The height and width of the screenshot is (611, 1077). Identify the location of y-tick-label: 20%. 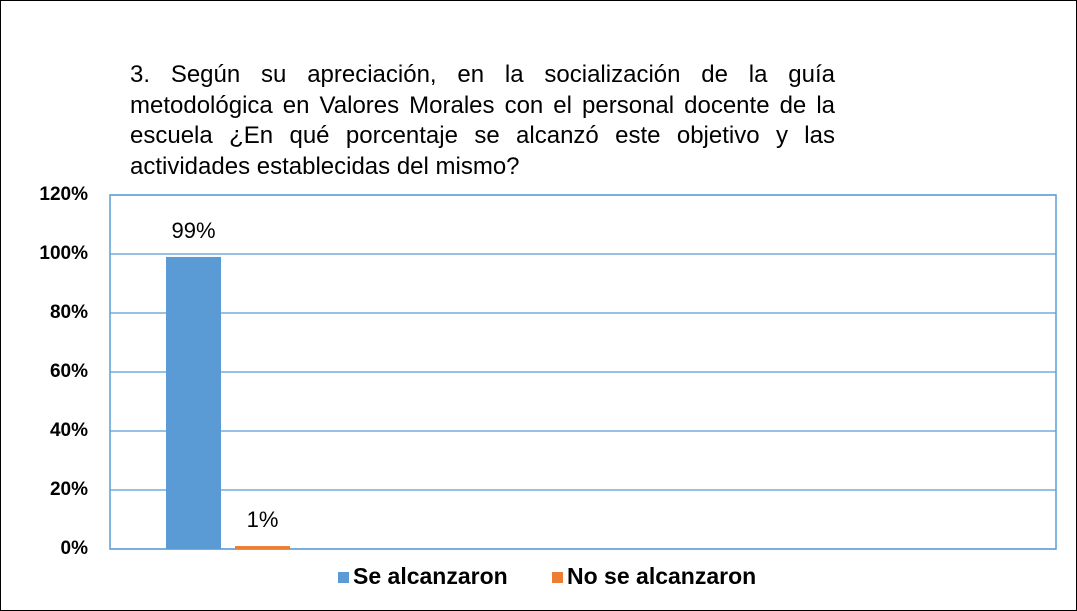
(69, 489).